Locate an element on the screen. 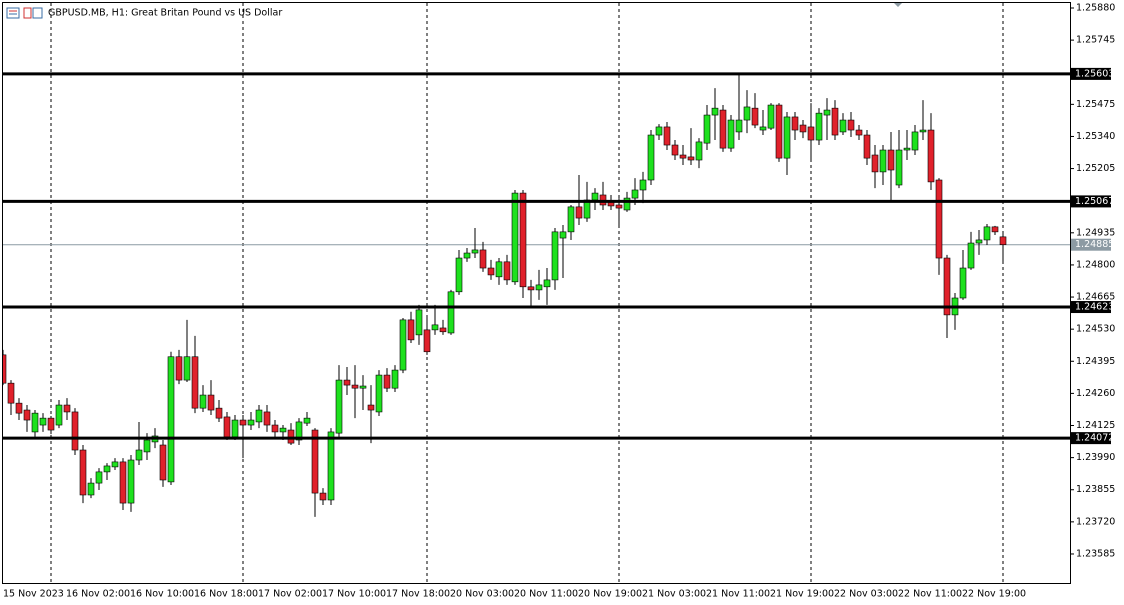 This screenshot has width=1124, height=605. y-tick-label: 1.24125 is located at coordinates (1095, 425).